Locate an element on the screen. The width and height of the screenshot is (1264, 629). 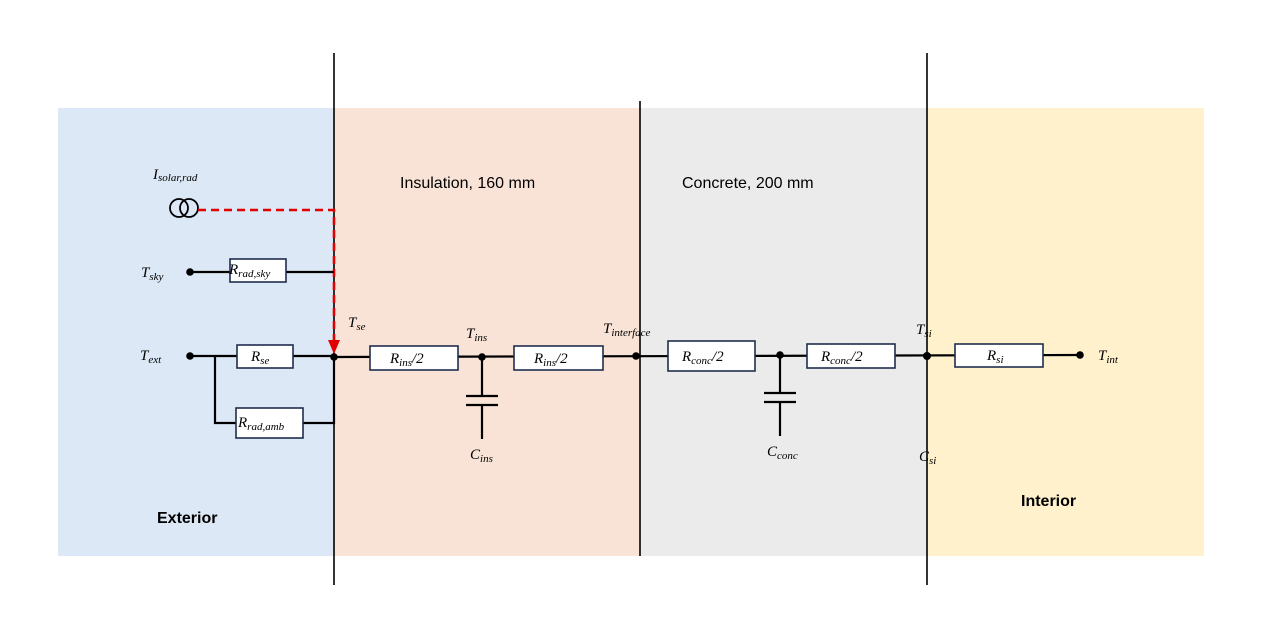
current-source-icon is located at coordinates (184, 208).